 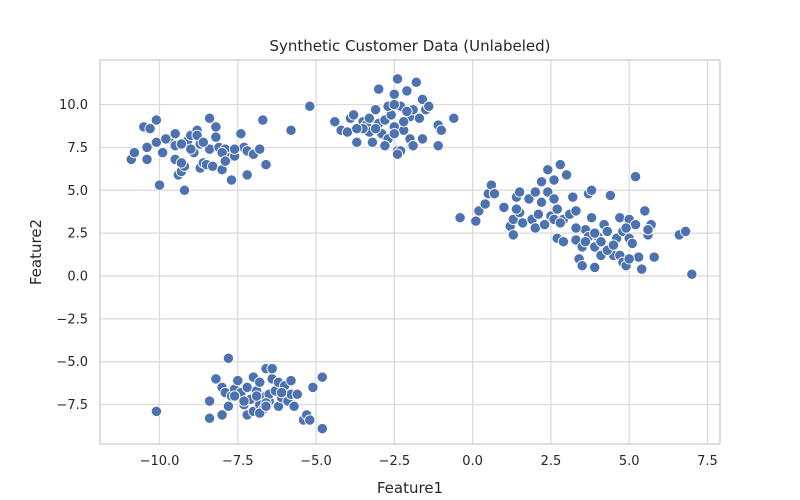 I want to click on y-tick-label: 5.0, so click(x=77, y=191).